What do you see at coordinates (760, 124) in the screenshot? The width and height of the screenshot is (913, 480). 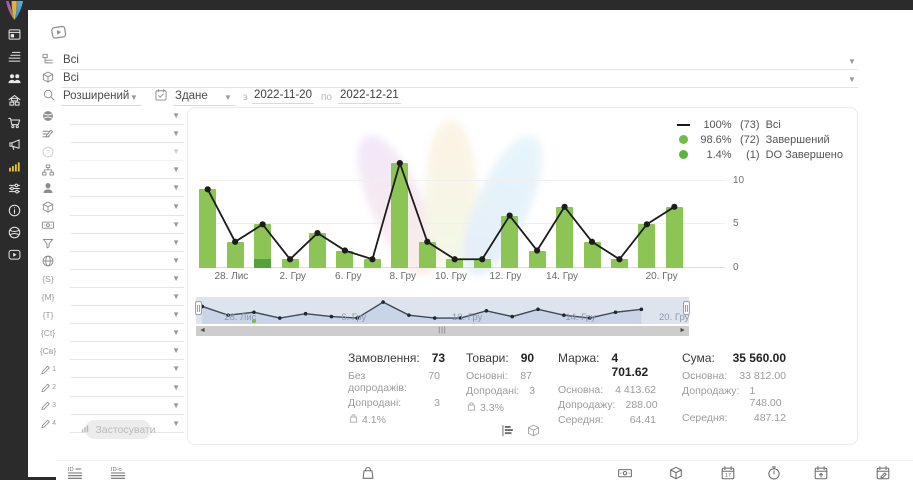 I see `legend-item: 100% (73) Всі` at bounding box center [760, 124].